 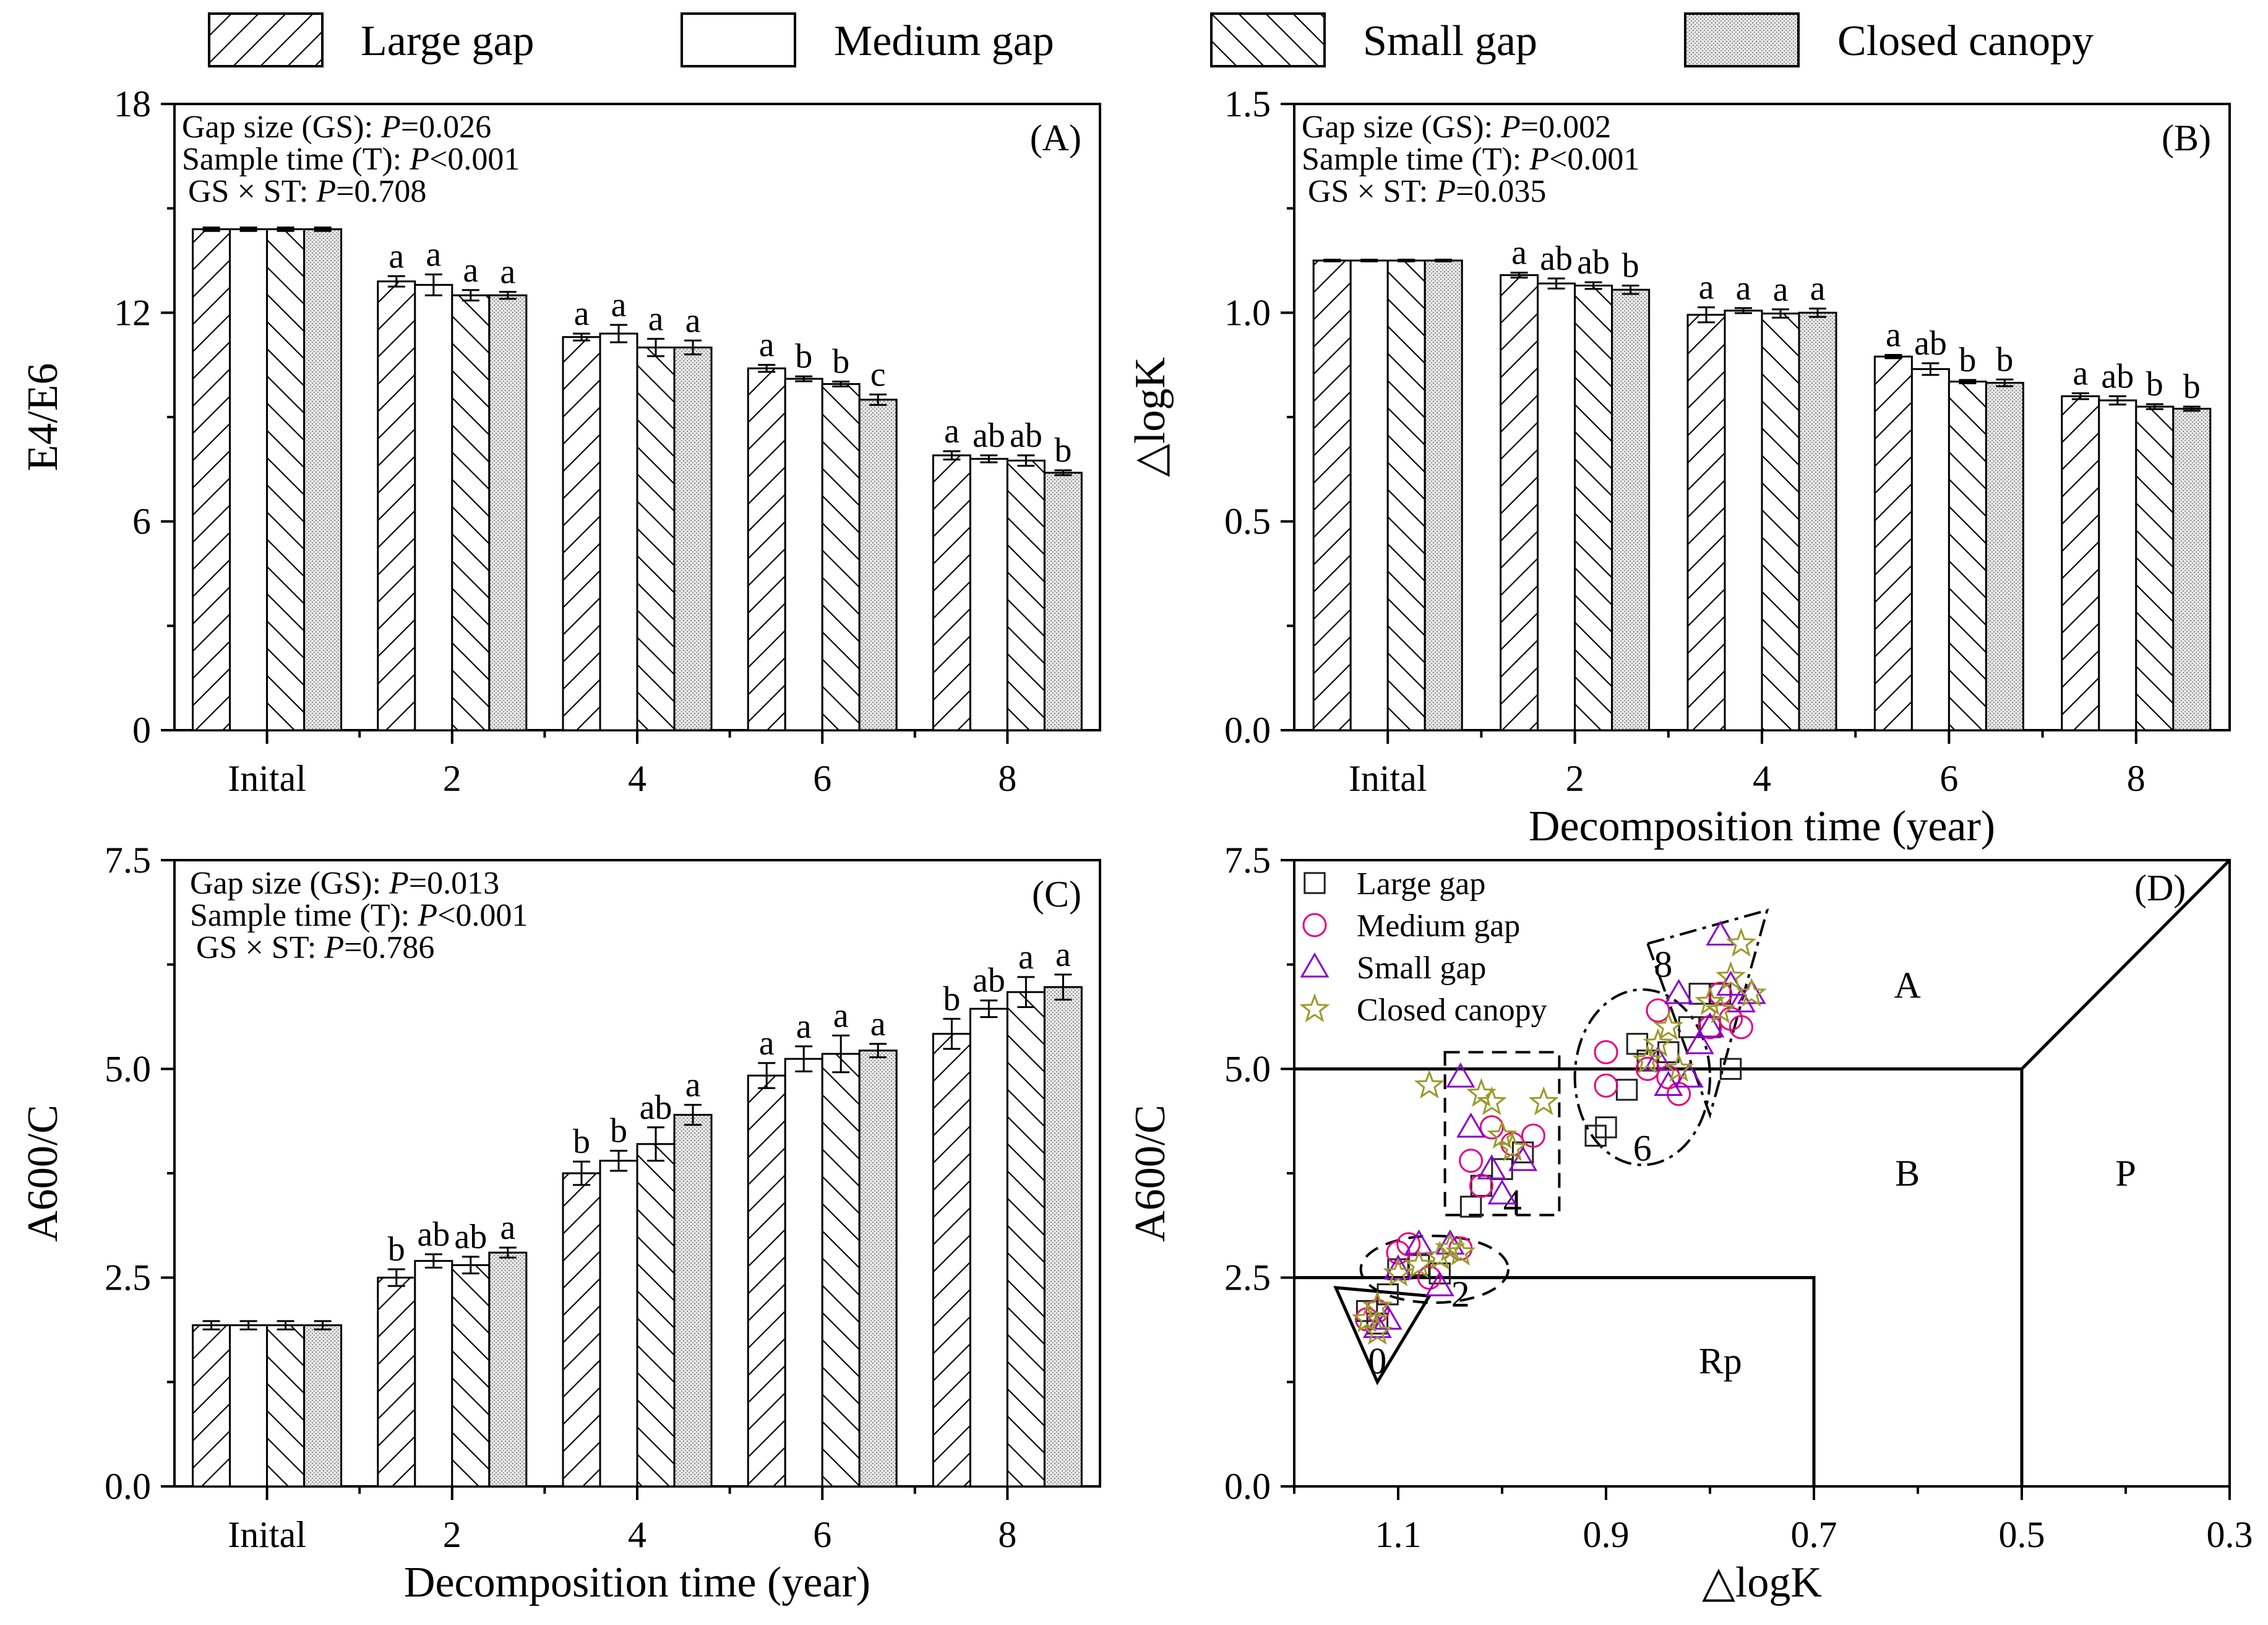 I want to click on stats-line: Gap size (GS): P=0.026, so click(x=336, y=128).